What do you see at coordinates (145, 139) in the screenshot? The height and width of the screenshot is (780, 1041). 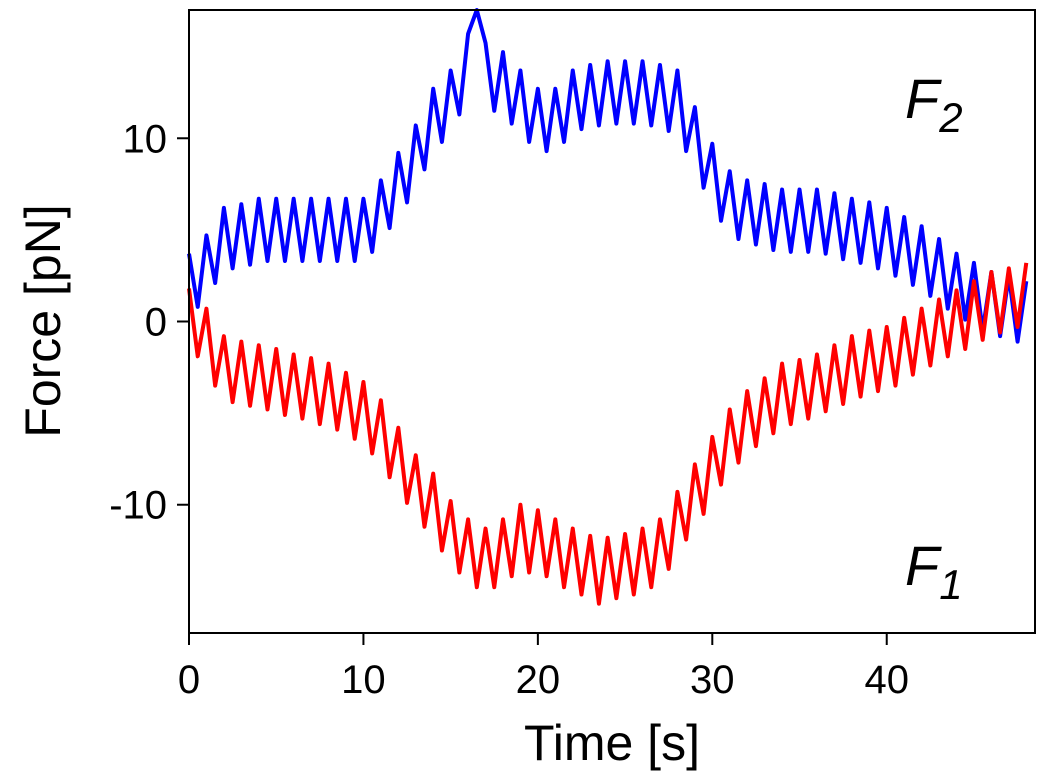 I see `y-tick-label: 10` at bounding box center [145, 139].